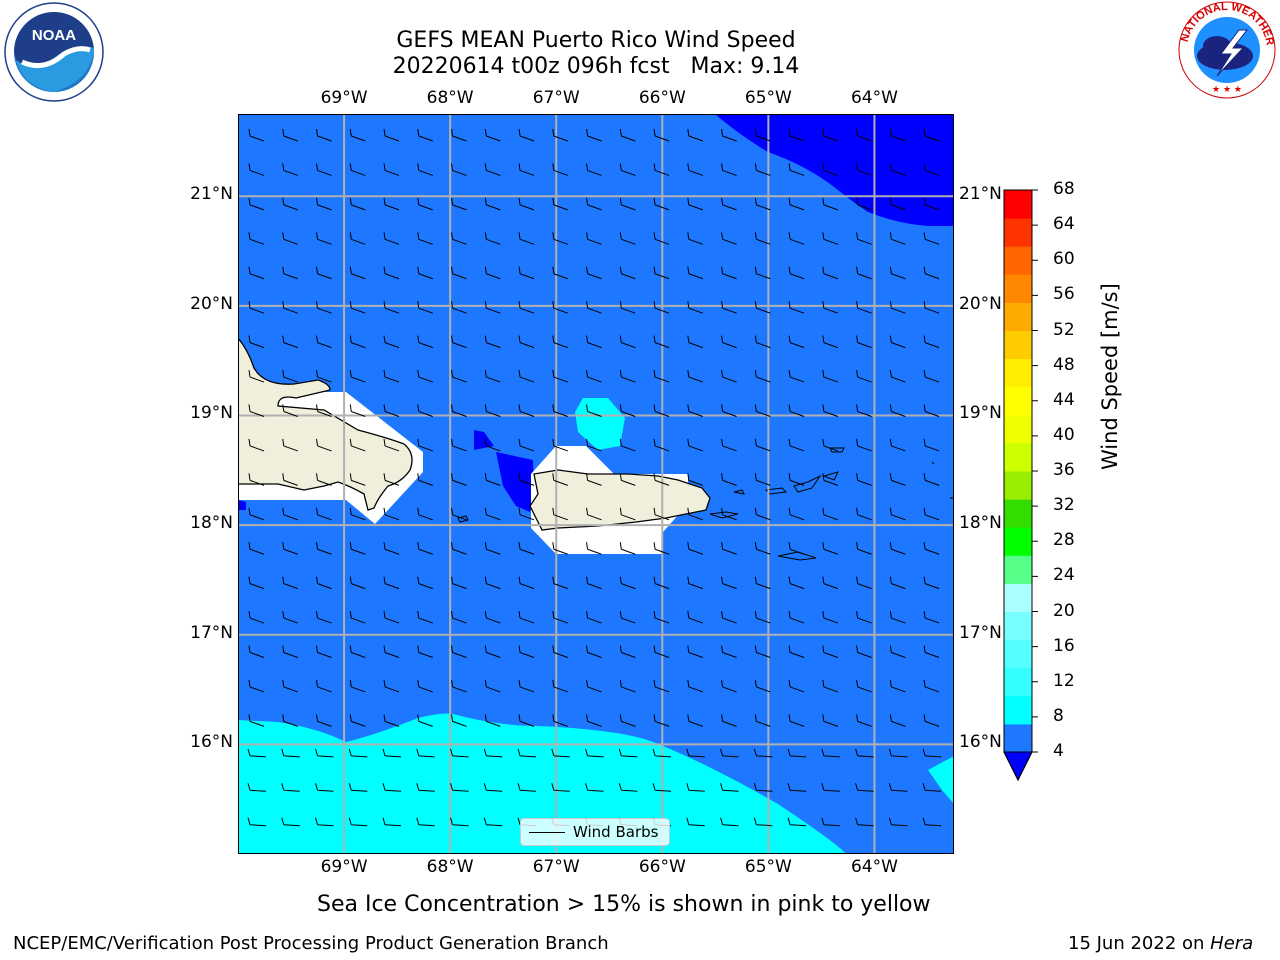 The height and width of the screenshot is (960, 1280). I want to click on lat-tick-left-4: 17°N, so click(211, 632).